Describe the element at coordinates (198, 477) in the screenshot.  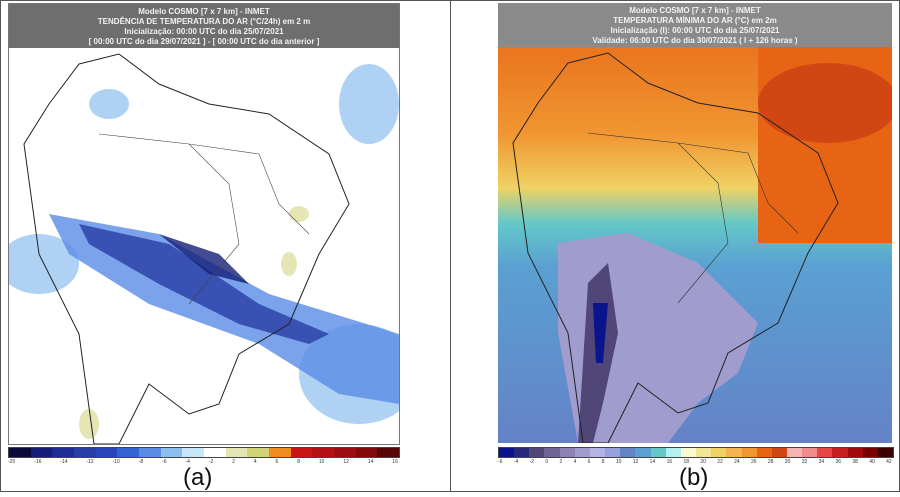
I see `panel-a-label: (a)` at that location.